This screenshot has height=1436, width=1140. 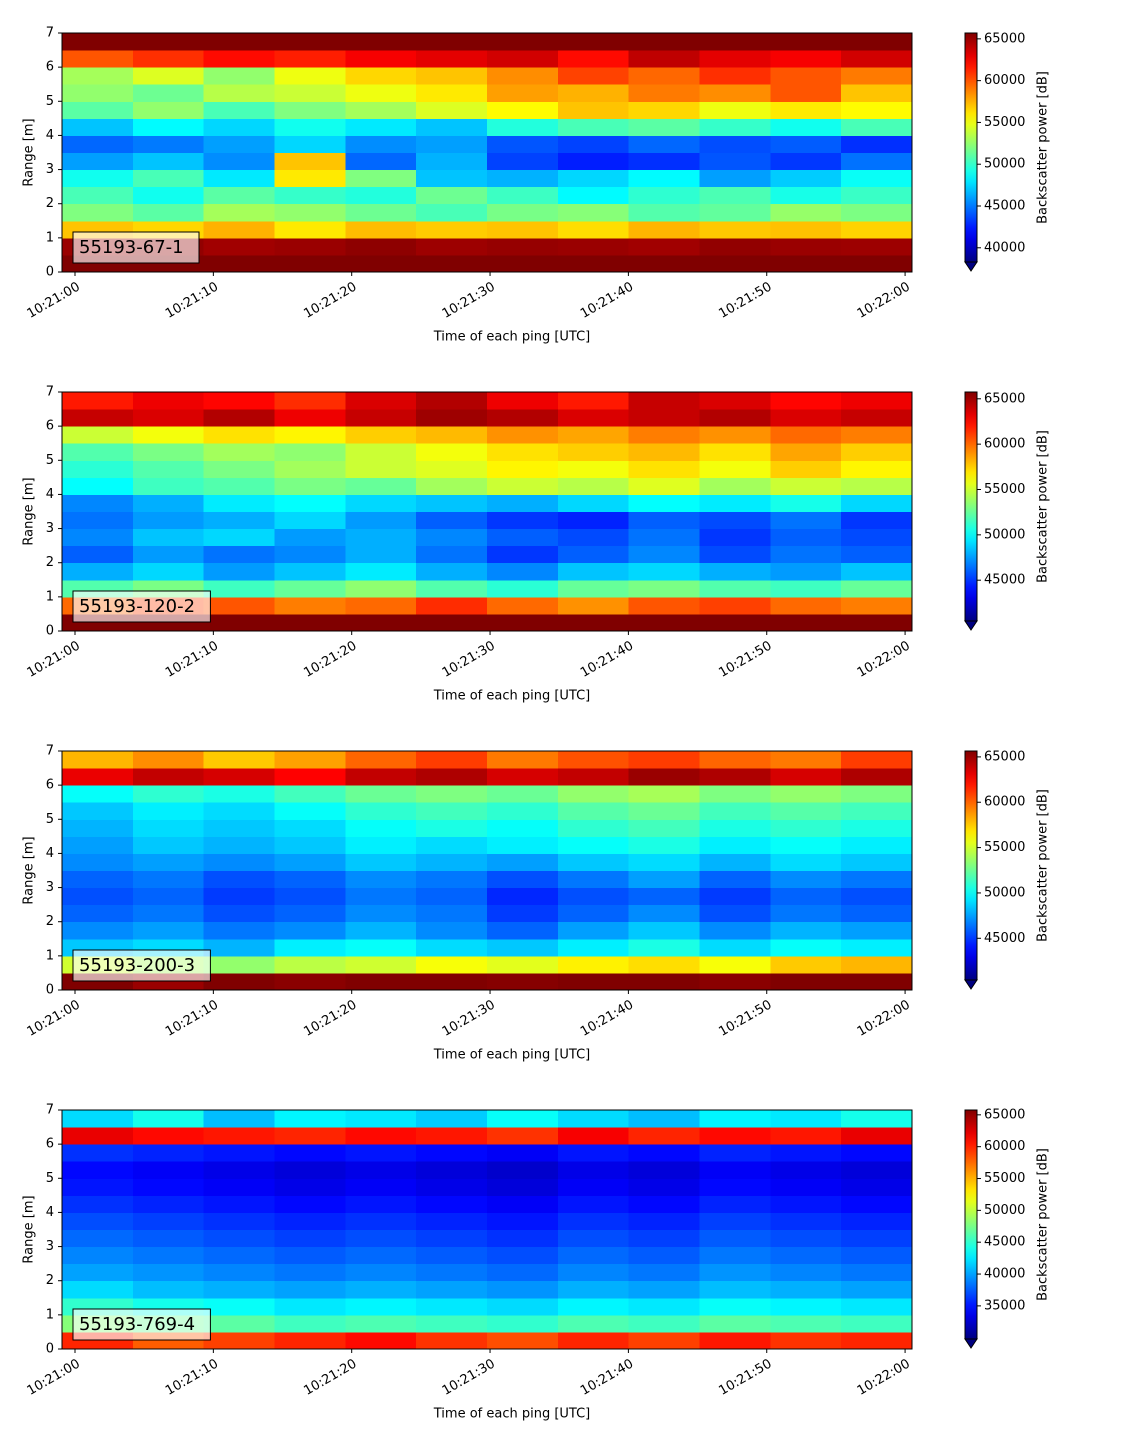 What do you see at coordinates (1004, 444) in the screenshot?
I see `colorbar-tick-label: 60000` at bounding box center [1004, 444].